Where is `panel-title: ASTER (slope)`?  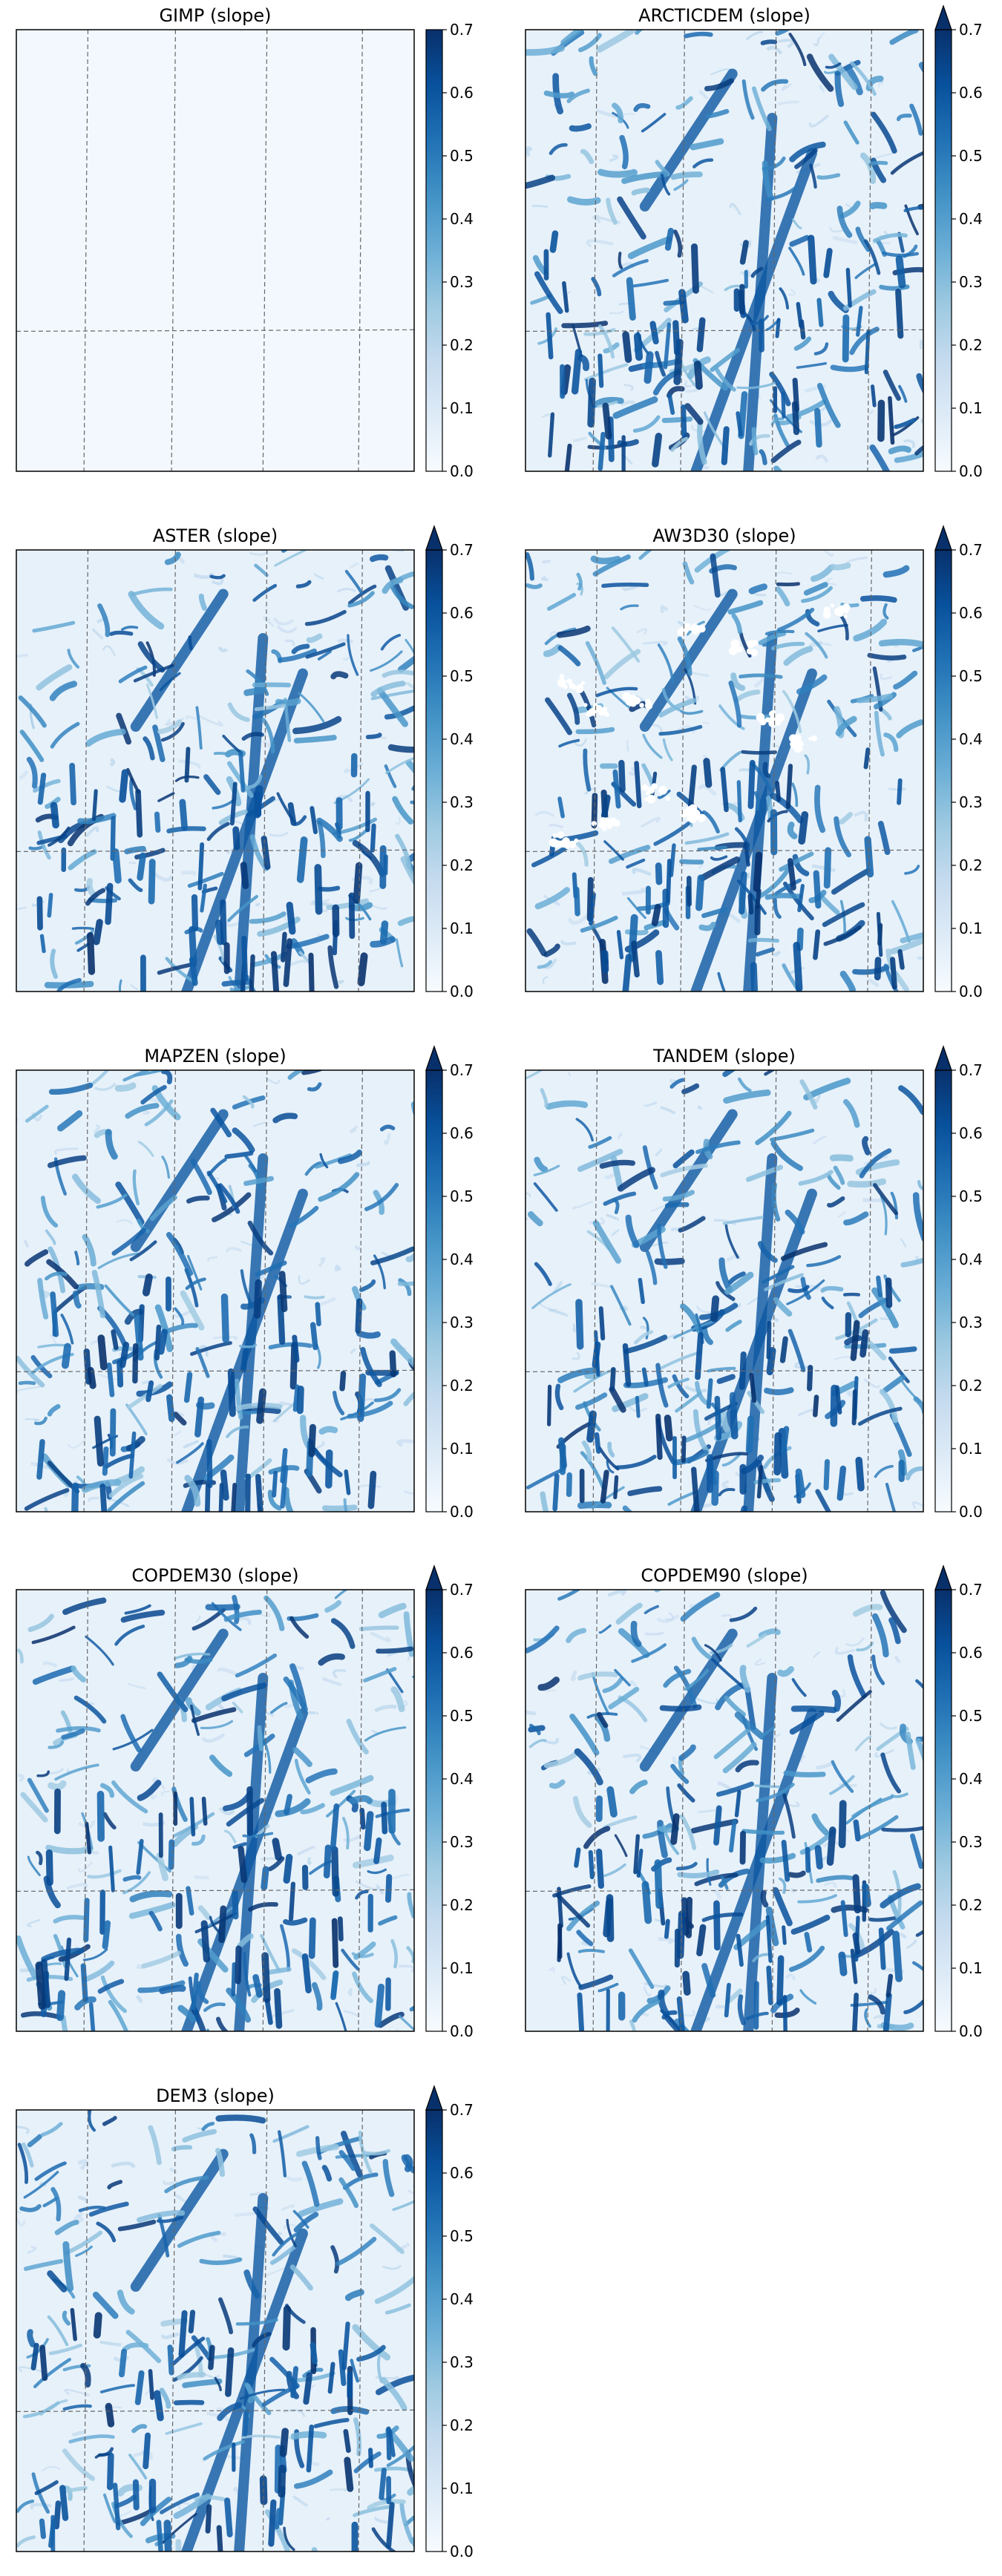 panel-title: ASTER (slope) is located at coordinates (215, 535).